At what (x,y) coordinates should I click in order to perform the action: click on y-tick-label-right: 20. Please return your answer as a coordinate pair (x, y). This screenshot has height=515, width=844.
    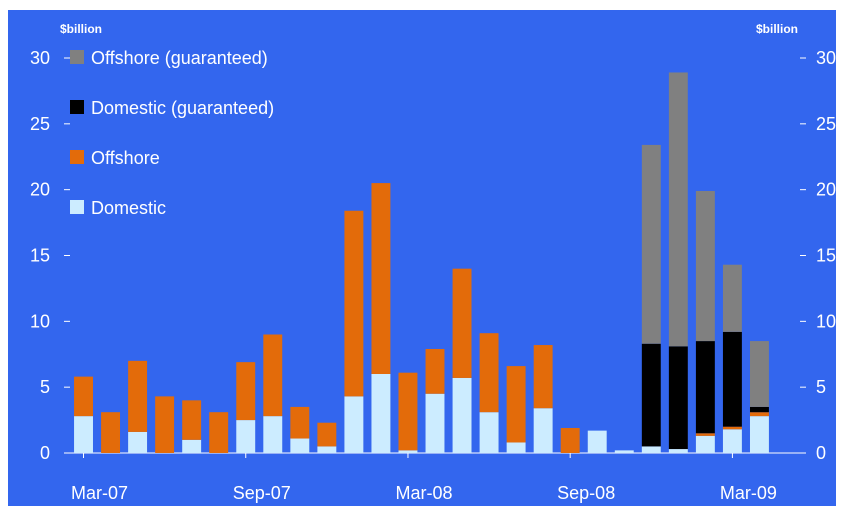
    Looking at the image, I should click on (826, 190).